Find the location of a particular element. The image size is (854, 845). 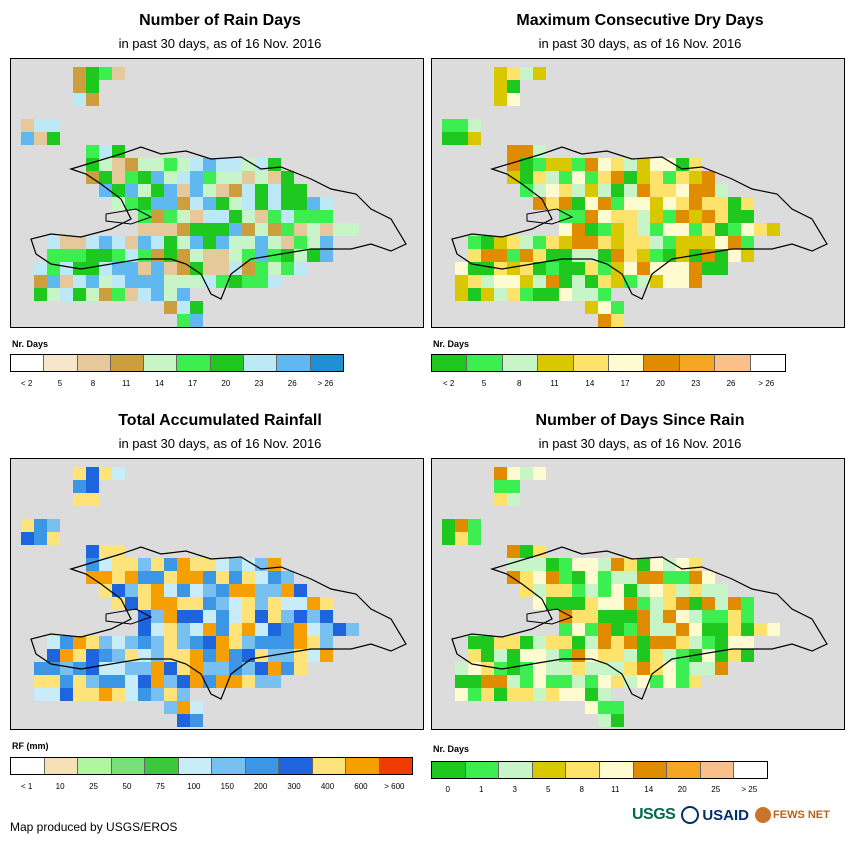

usaid-logo-text: USAID is located at coordinates (726, 815).